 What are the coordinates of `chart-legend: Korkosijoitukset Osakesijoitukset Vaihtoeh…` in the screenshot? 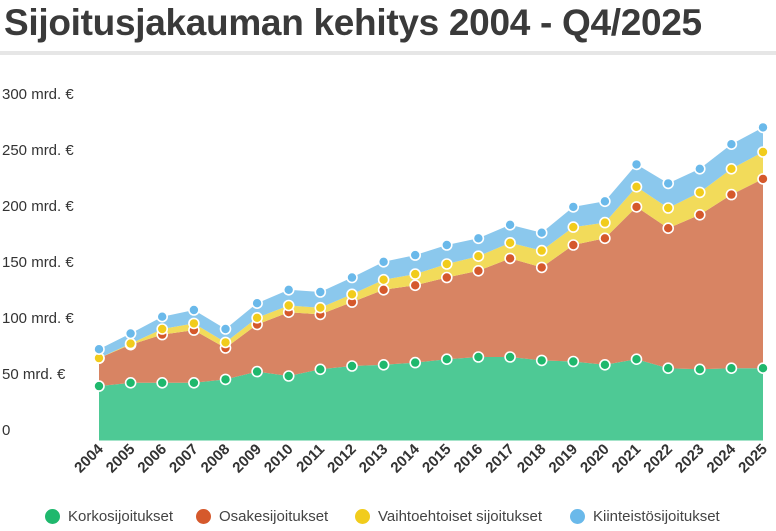 It's located at (388, 519).